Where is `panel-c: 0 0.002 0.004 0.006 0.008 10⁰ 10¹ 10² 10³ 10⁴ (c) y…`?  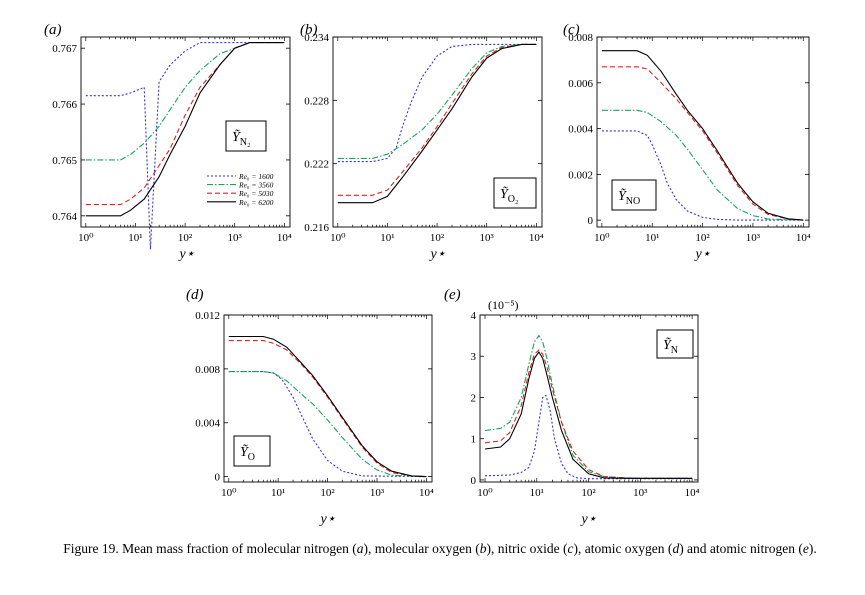 panel-c: 0 0.002 0.004 0.006 0.008 10⁰ 10¹ 10² 10³ 10⁴ (c) y… is located at coordinates (687, 142).